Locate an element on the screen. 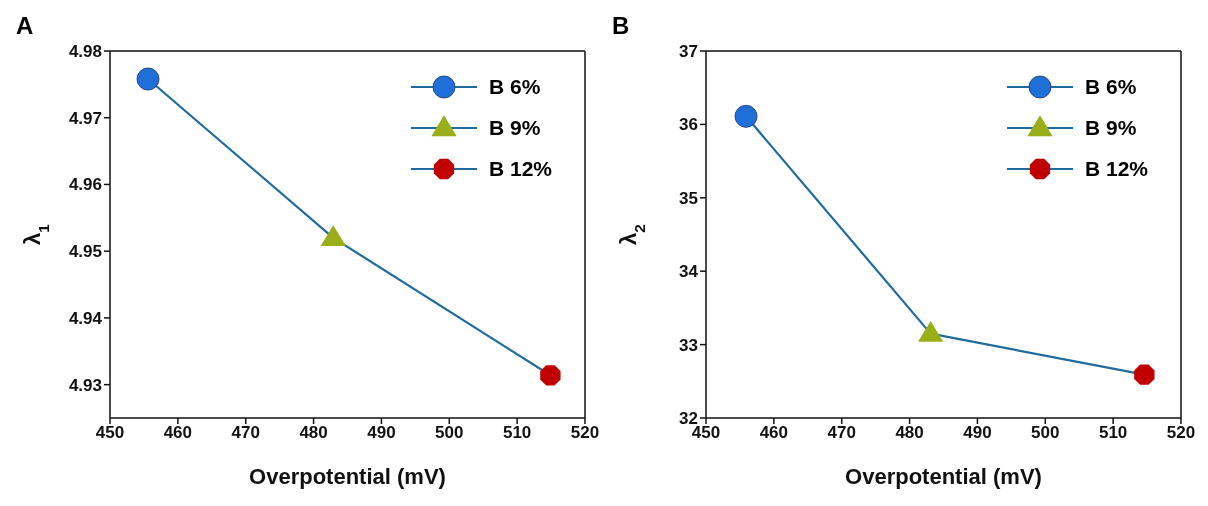 The height and width of the screenshot is (506, 1208). y-tick-label: 37 is located at coordinates (688, 52).